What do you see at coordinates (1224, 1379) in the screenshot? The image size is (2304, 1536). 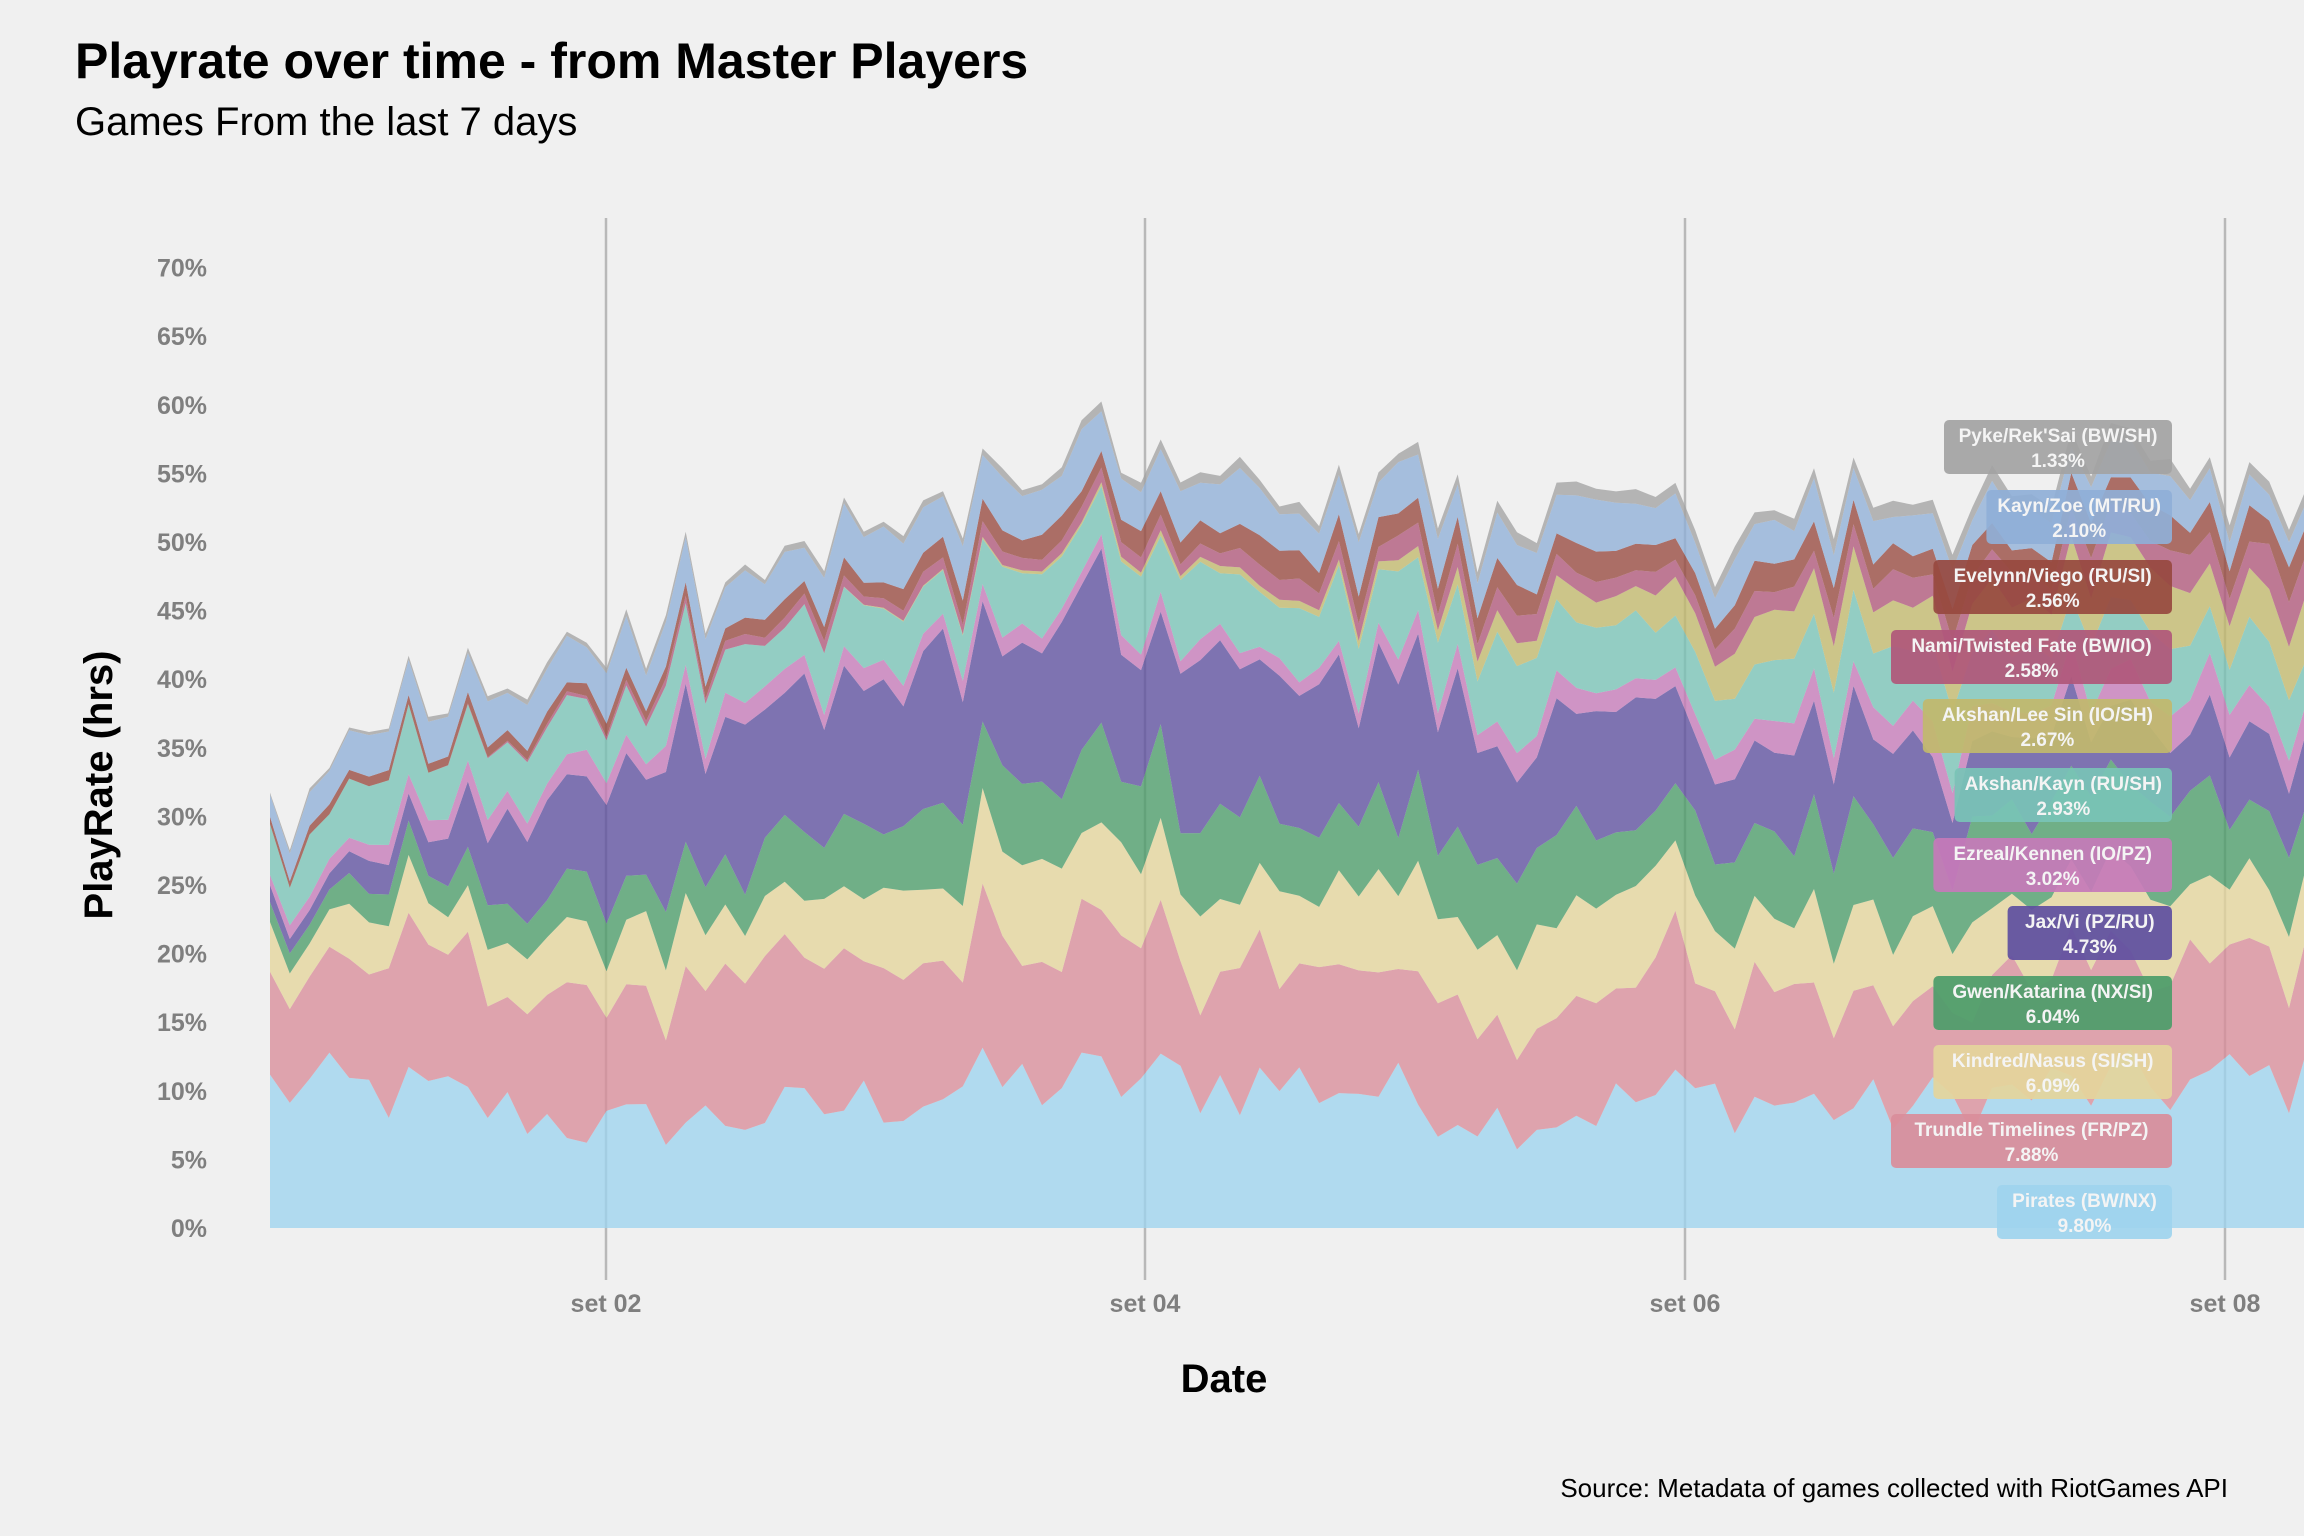 I see `x-axis-title: Date` at bounding box center [1224, 1379].